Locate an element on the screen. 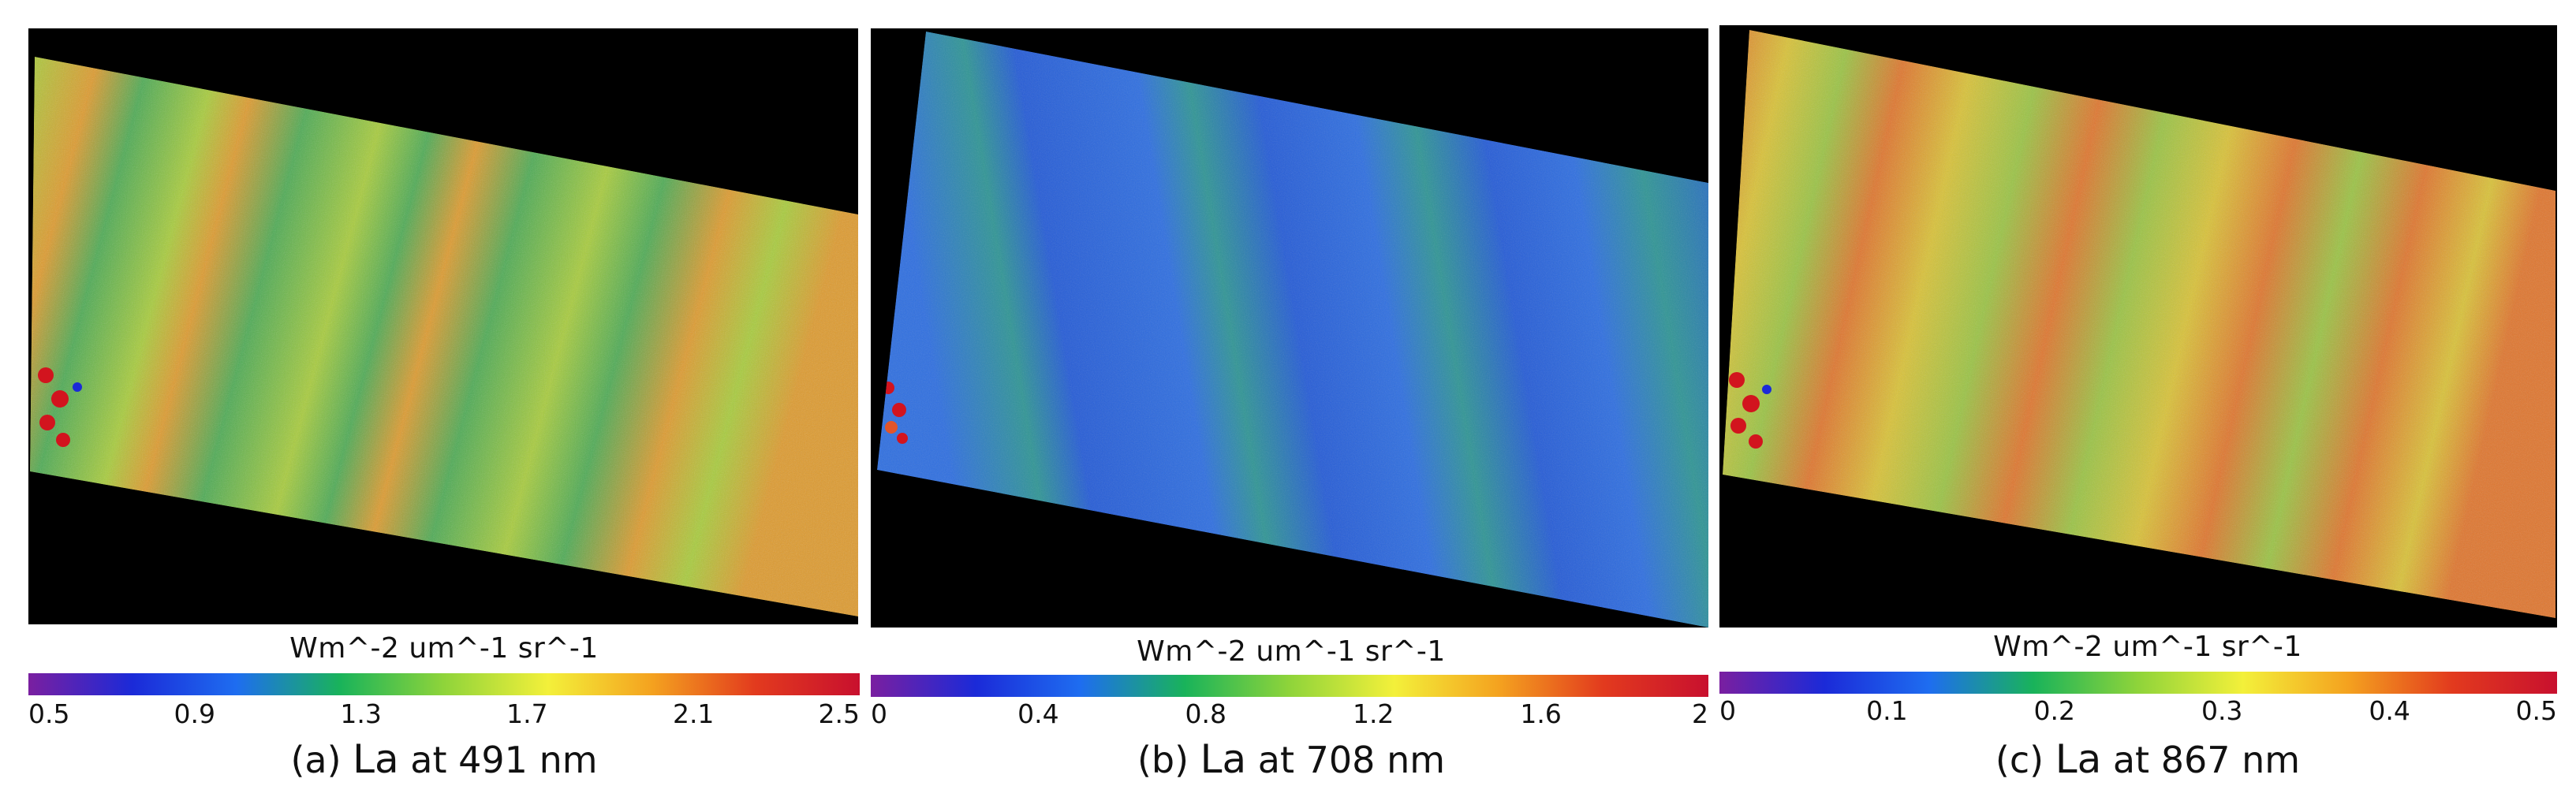 This screenshot has width=2576, height=797. caption-prefix: (b) is located at coordinates (1168, 760).